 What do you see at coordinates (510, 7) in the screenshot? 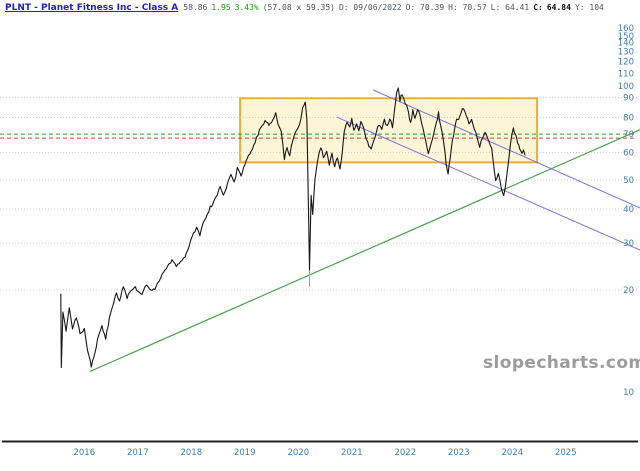
I see `bar-low: L: 64.41` at bounding box center [510, 7].